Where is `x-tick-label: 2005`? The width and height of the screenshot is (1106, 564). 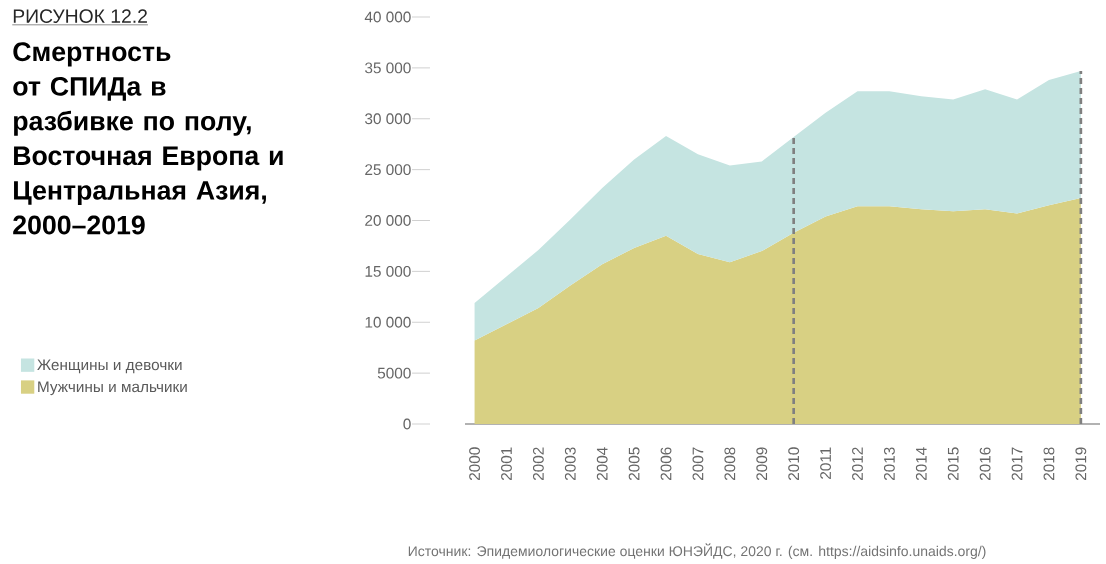 x-tick-label: 2005 is located at coordinates (634, 464).